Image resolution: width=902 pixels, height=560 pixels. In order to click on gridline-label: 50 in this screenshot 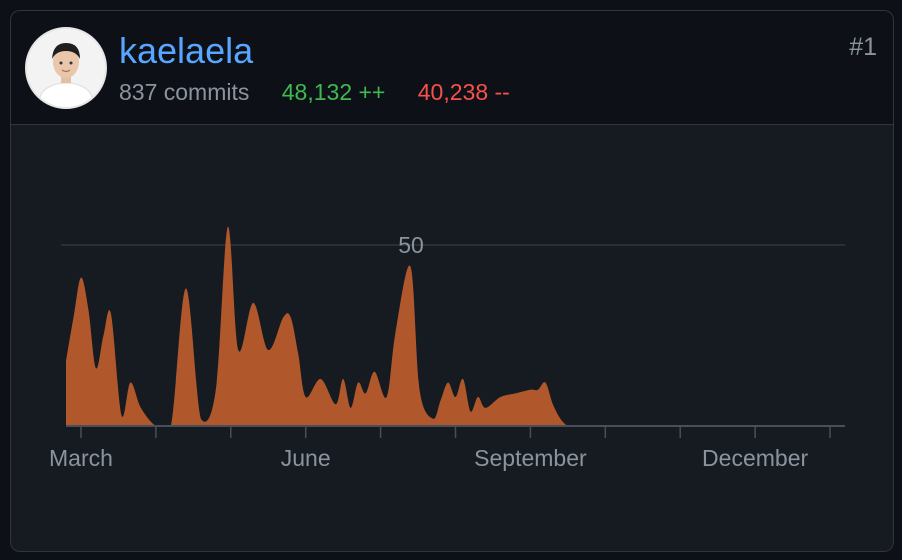, I will do `click(411, 245)`.